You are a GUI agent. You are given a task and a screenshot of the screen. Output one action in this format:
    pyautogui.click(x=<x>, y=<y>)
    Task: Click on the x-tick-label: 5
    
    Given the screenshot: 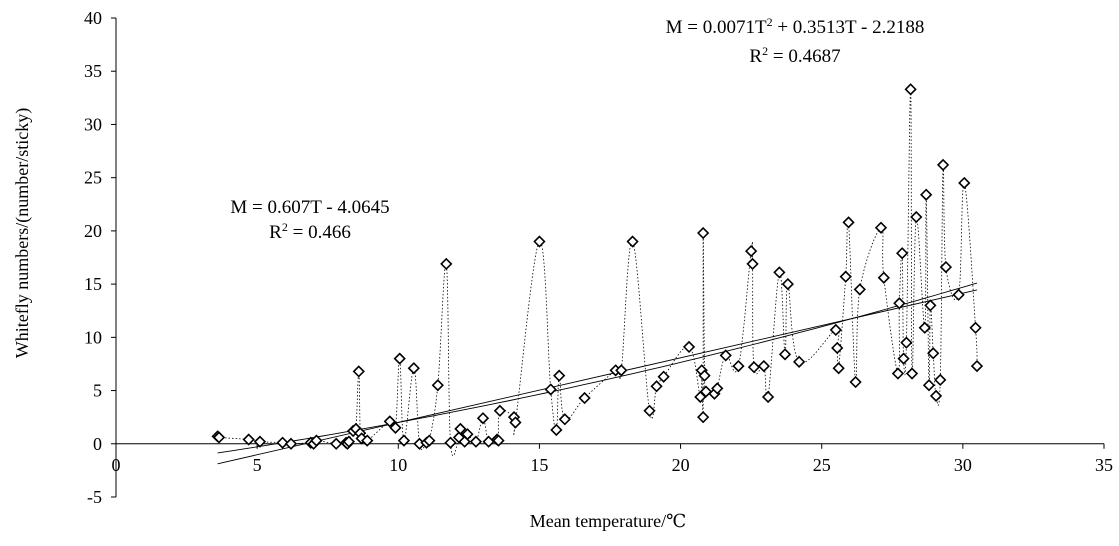 What is the action you would take?
    pyautogui.click(x=257, y=465)
    